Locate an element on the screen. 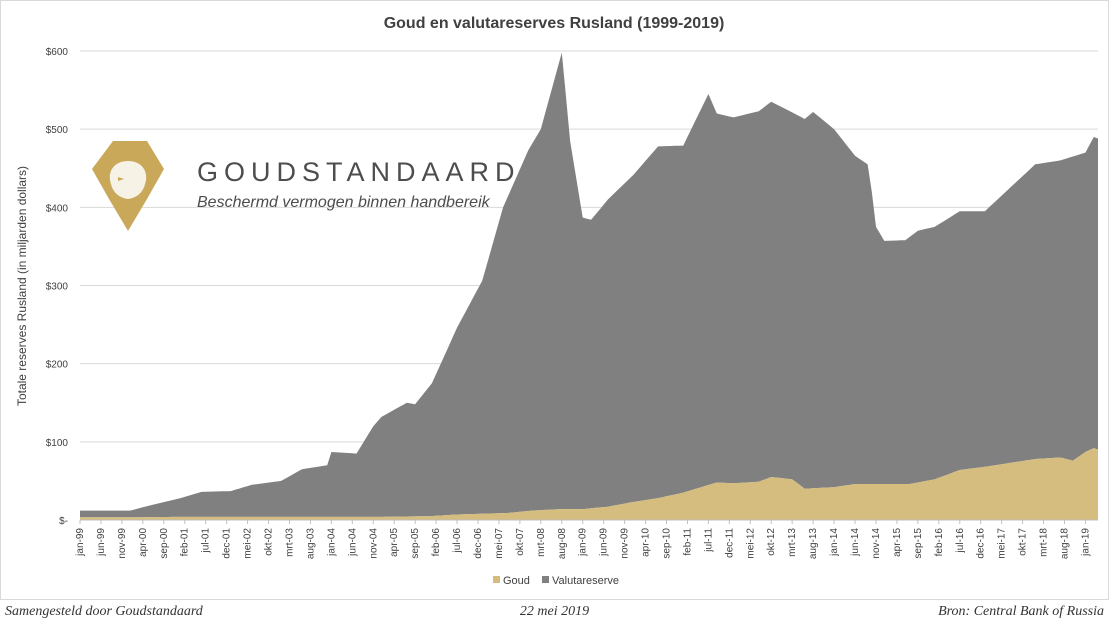  x-tick-label: mrt-08 is located at coordinates (541, 542).